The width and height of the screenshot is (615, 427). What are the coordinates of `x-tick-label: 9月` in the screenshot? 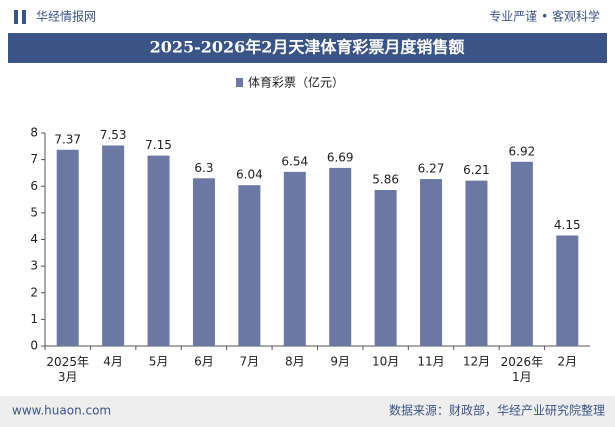 It's located at (340, 362).